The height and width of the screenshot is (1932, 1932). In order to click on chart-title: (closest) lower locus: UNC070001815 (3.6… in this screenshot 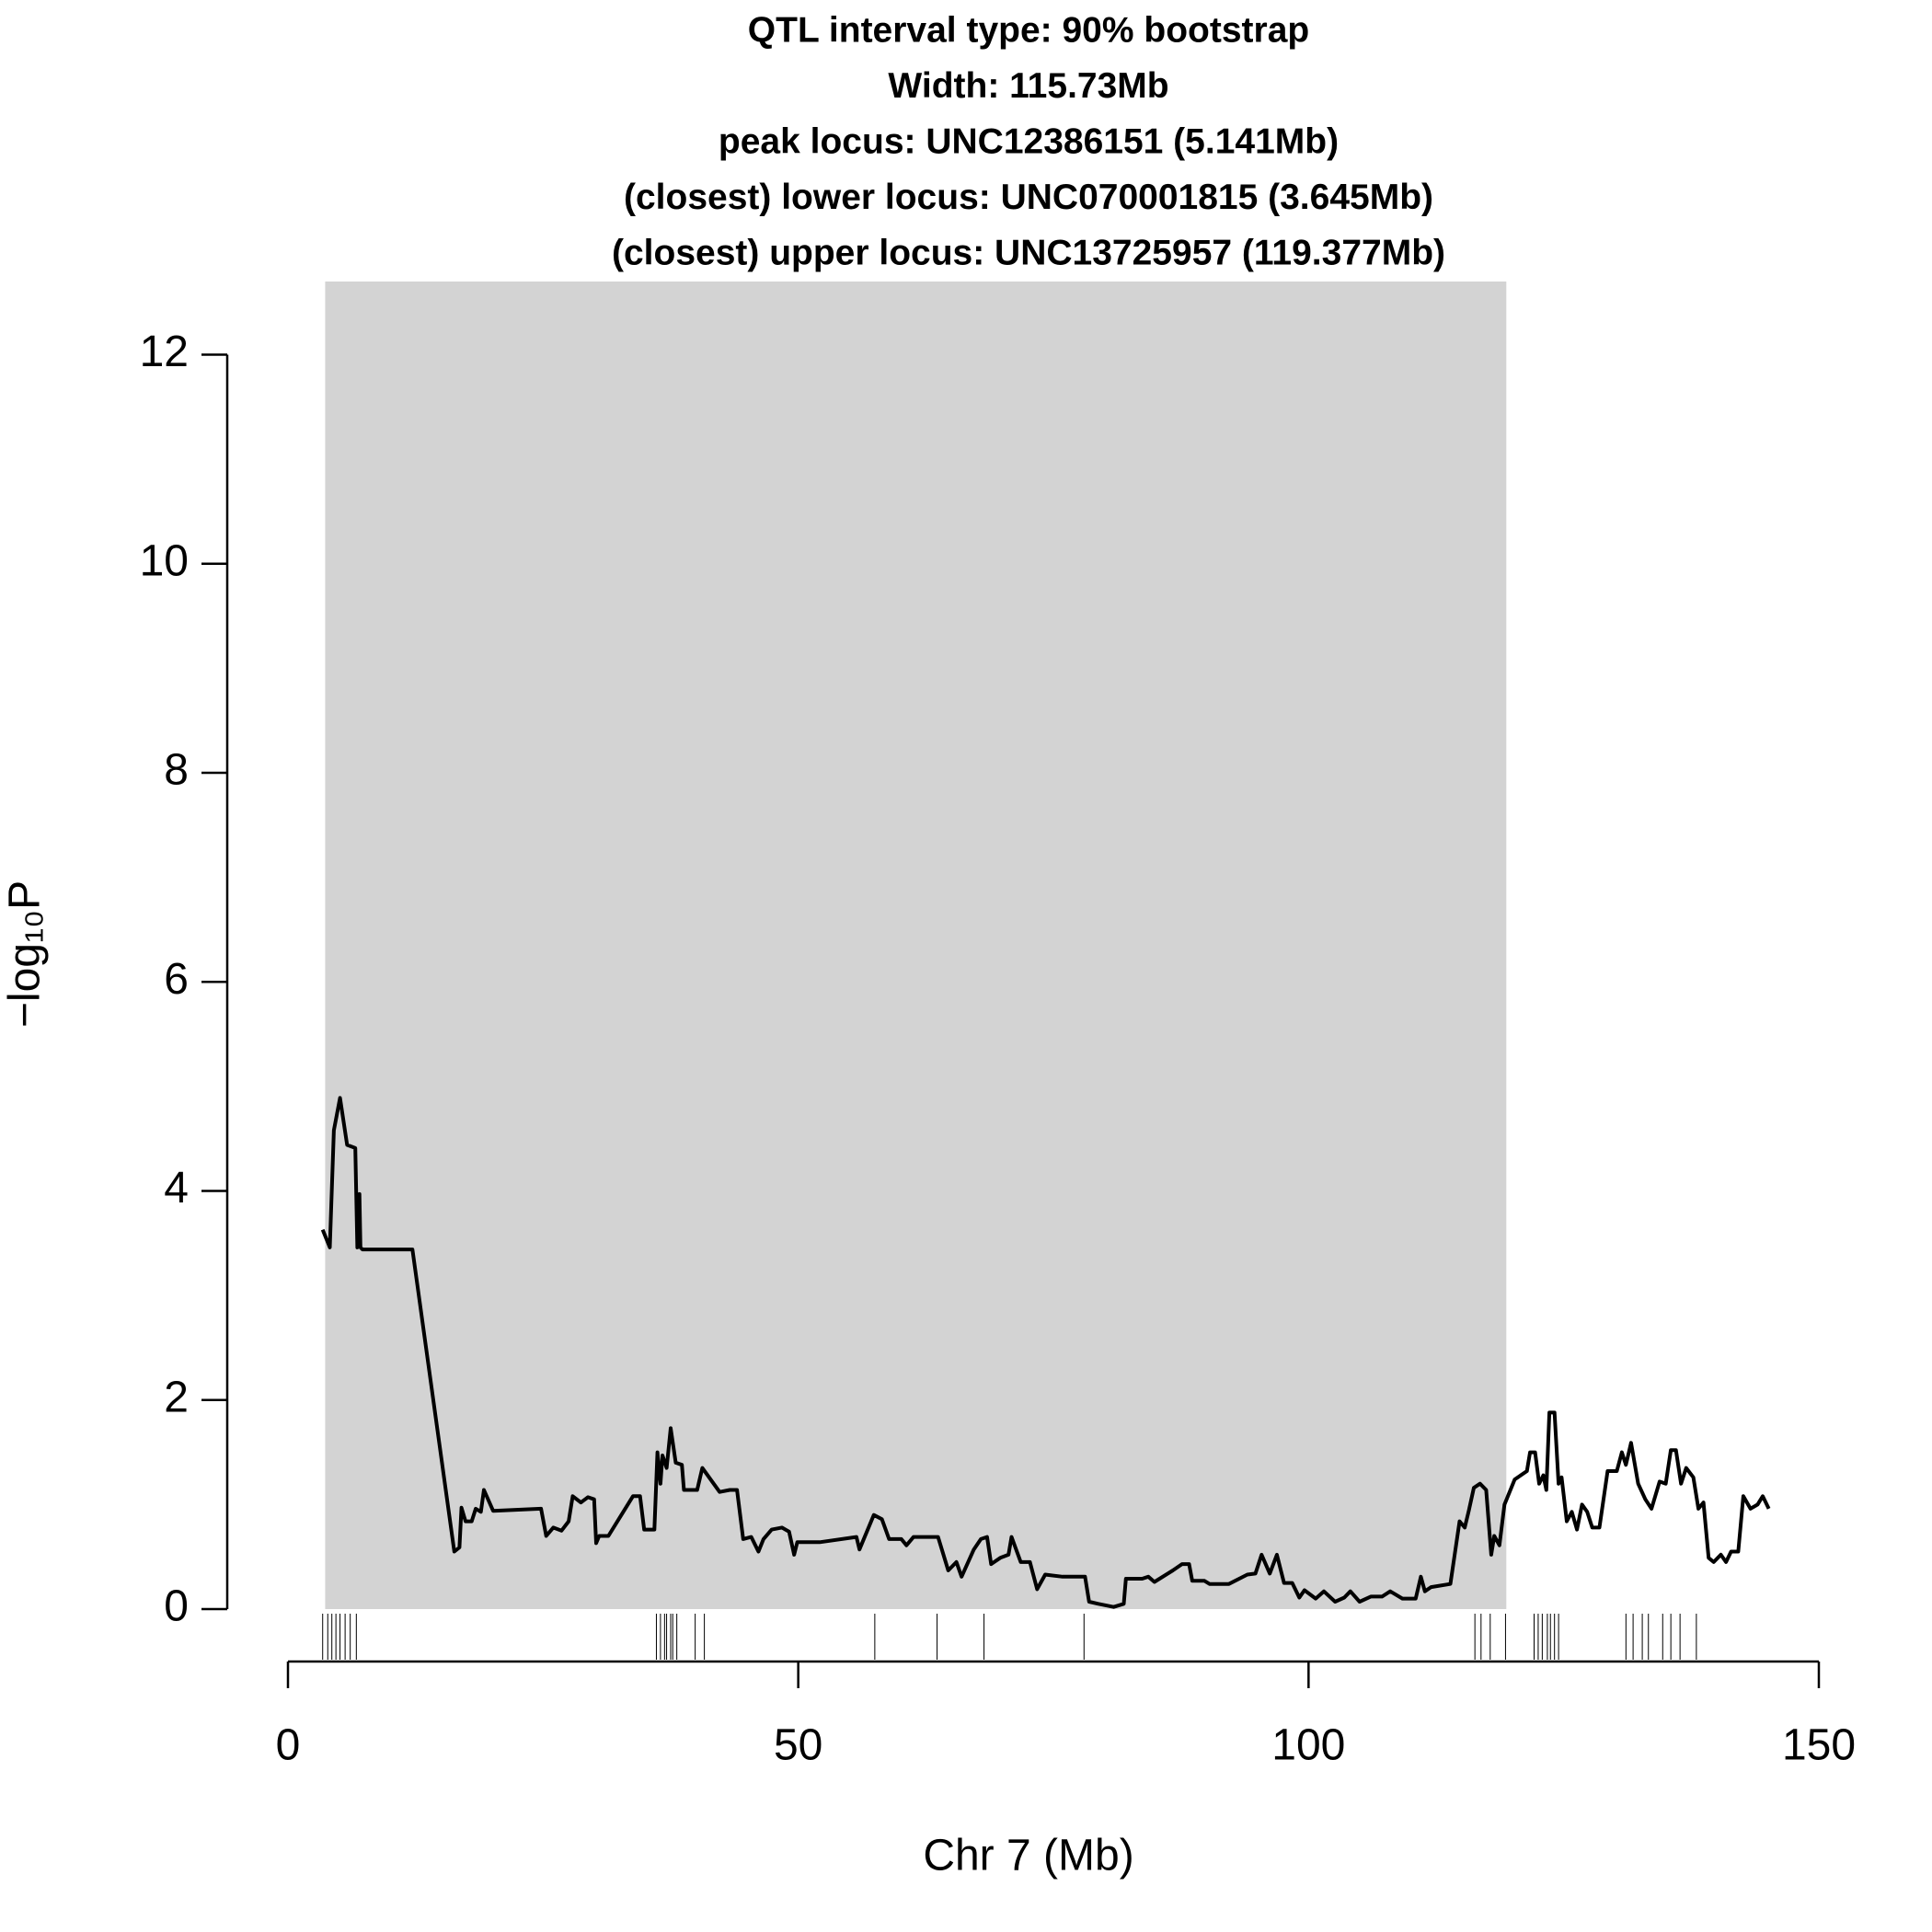, I will do `click(1028, 197)`.